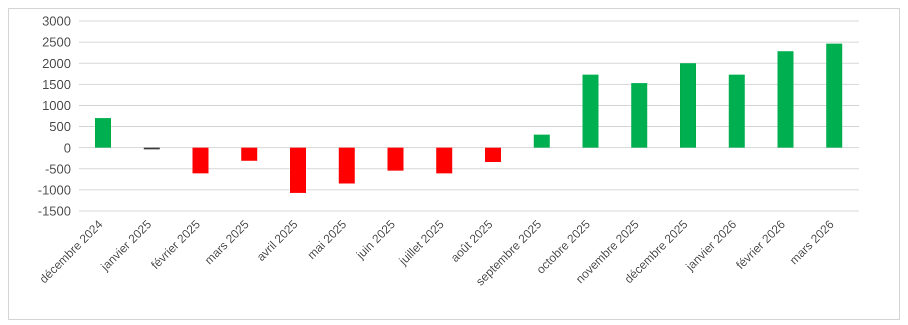  I want to click on y-tick-label: 1000, so click(56, 106).